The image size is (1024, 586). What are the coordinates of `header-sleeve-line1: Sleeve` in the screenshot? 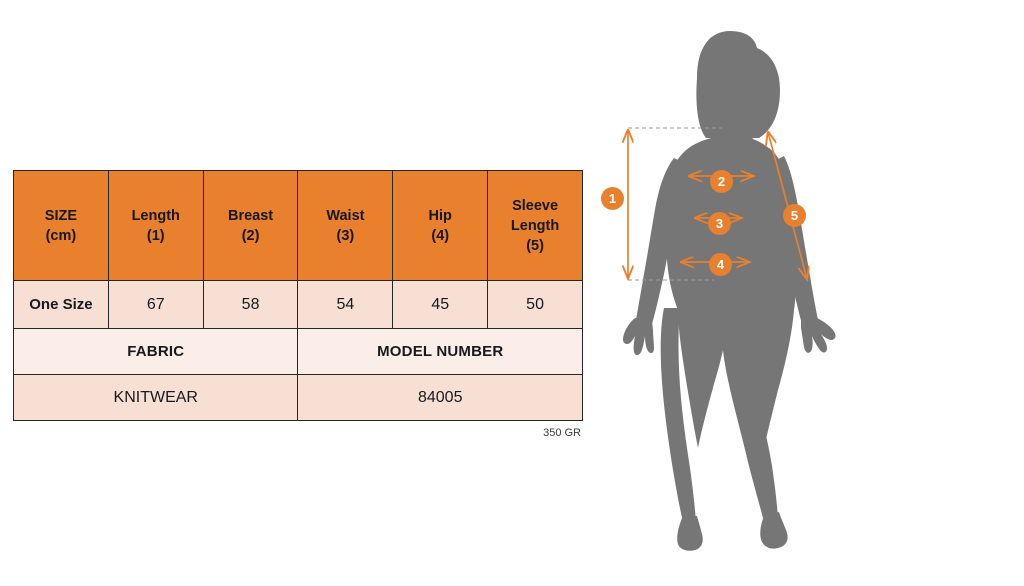 It's located at (535, 205).